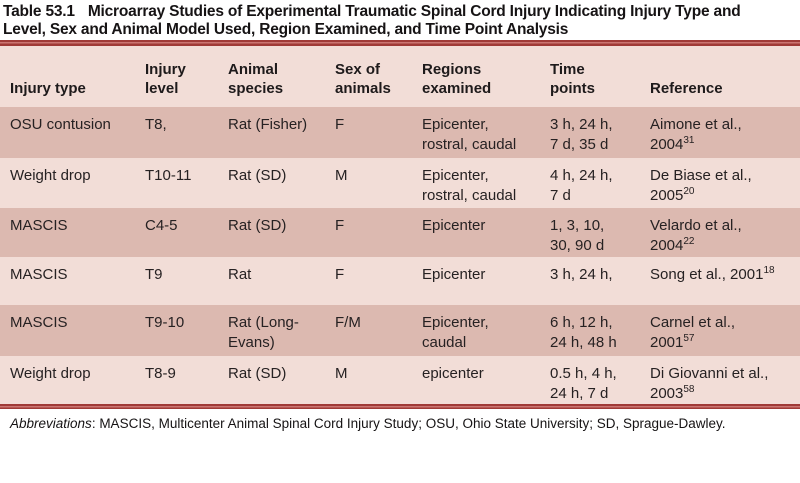 The image size is (800, 483). What do you see at coordinates (583, 383) in the screenshot?
I see `cell-time-points: 0.5 h, 4 h, 24 h, 7 d` at bounding box center [583, 383].